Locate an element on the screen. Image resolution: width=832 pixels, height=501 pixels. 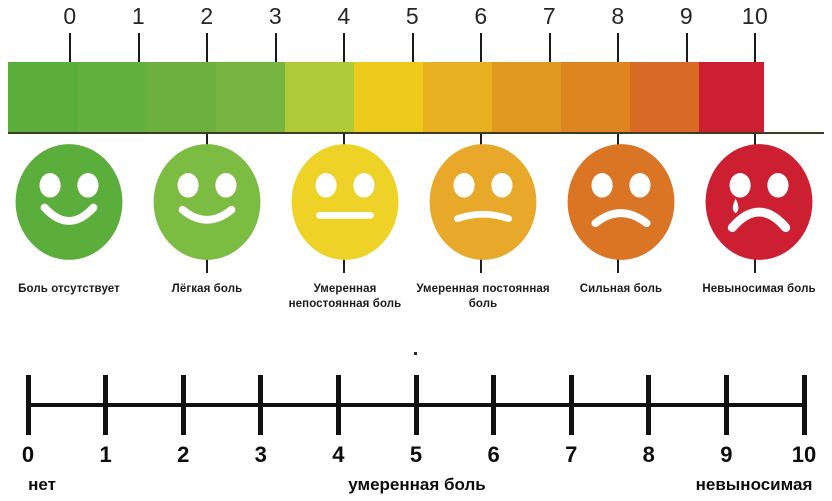
face-severe-pain-icon is located at coordinates (621, 202).